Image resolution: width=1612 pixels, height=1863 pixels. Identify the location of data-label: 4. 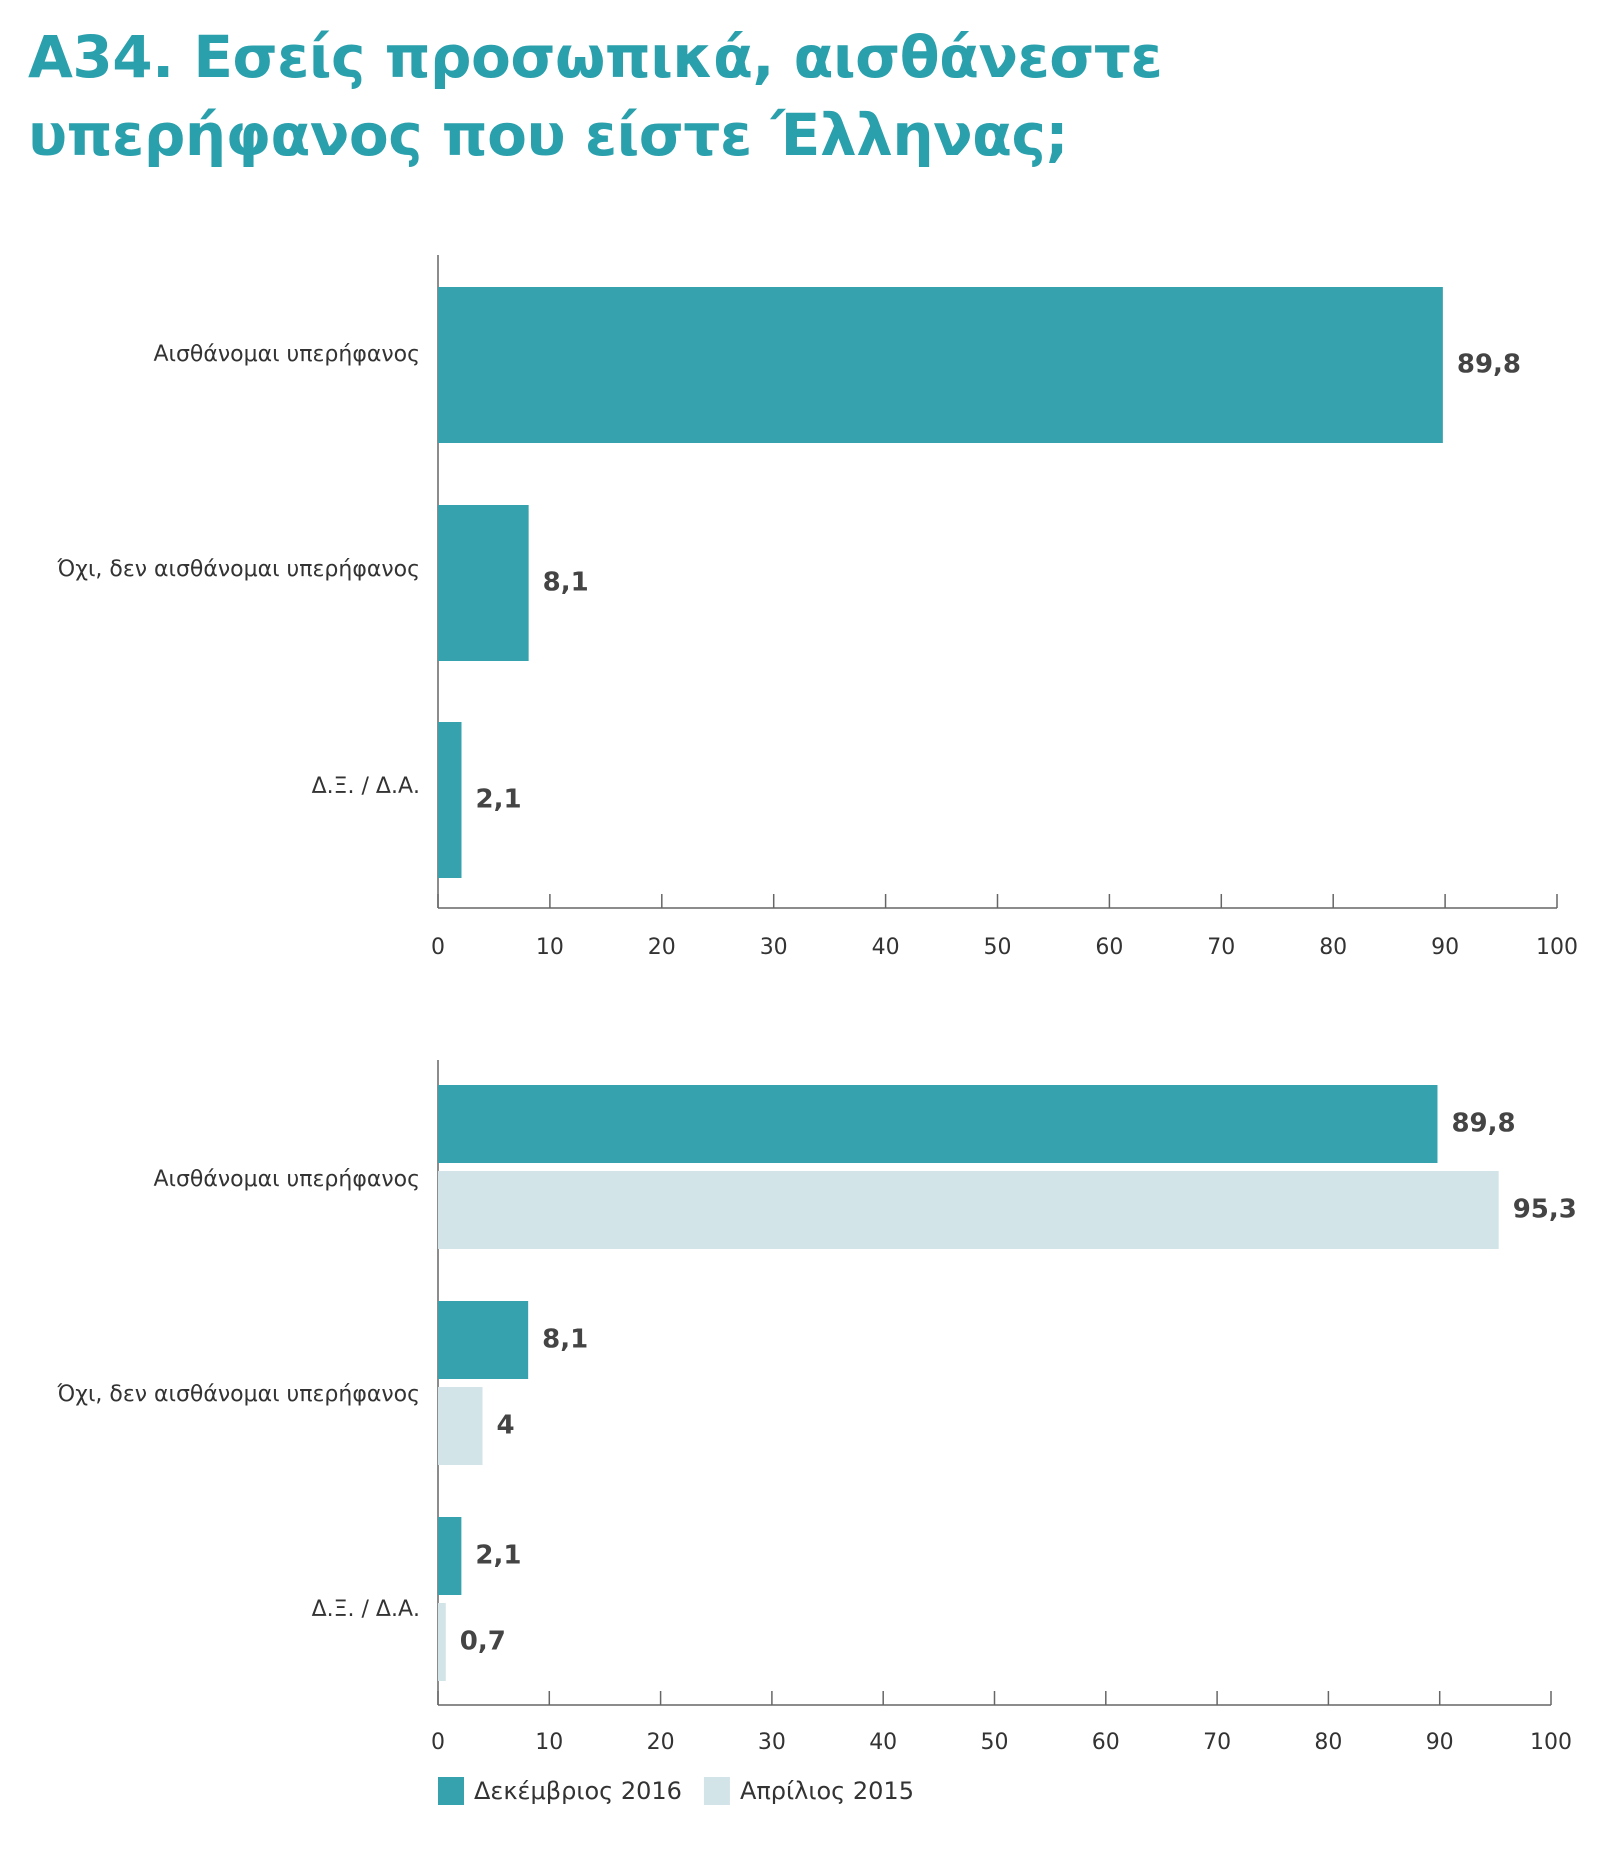
(506, 1426).